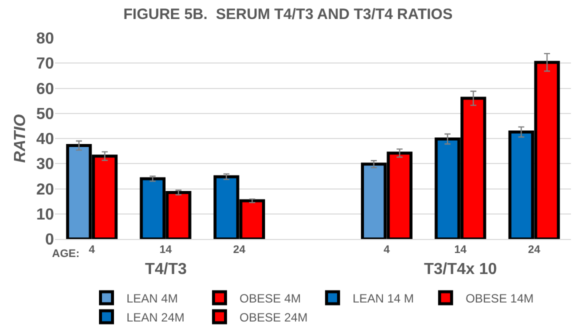 The width and height of the screenshot is (576, 336). Describe the element at coordinates (49, 240) in the screenshot. I see `y-tick-label: 0` at that location.